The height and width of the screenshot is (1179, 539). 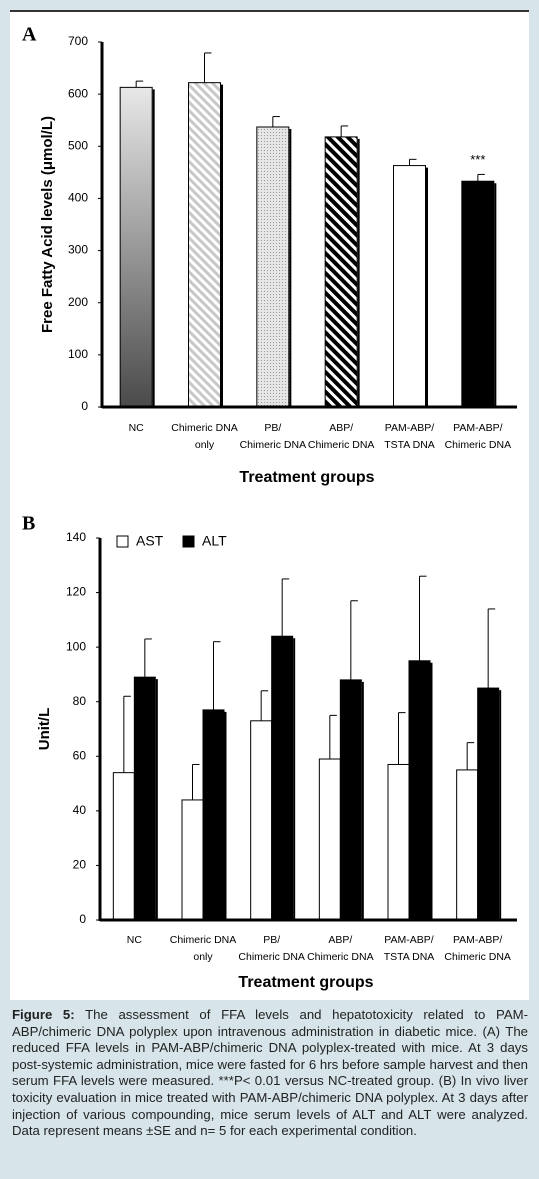 I want to click on legend-label: ALT, so click(x=214, y=541).